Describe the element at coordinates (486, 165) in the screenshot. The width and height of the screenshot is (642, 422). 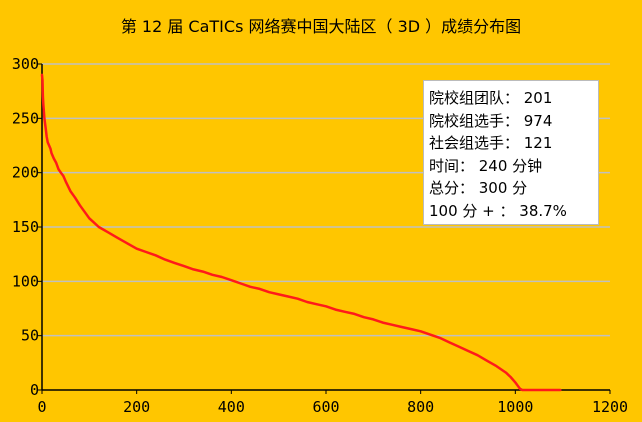
I see `info-line-duration: 时间： 240 分钟` at that location.